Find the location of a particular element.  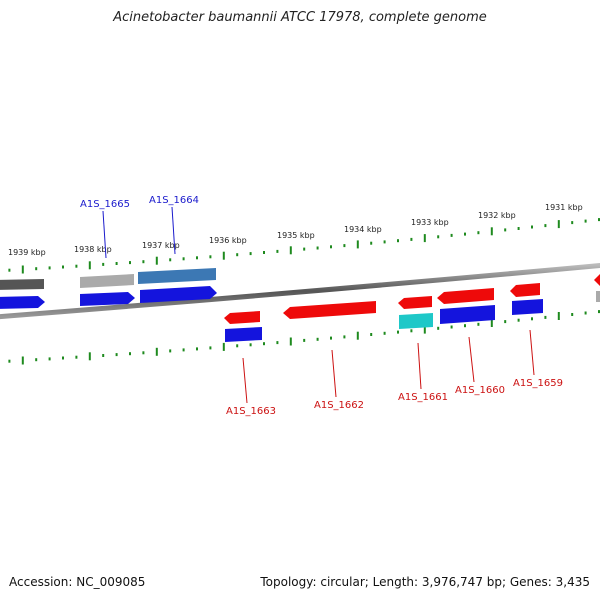

forward-scale-track is located at coordinates (304, 246).